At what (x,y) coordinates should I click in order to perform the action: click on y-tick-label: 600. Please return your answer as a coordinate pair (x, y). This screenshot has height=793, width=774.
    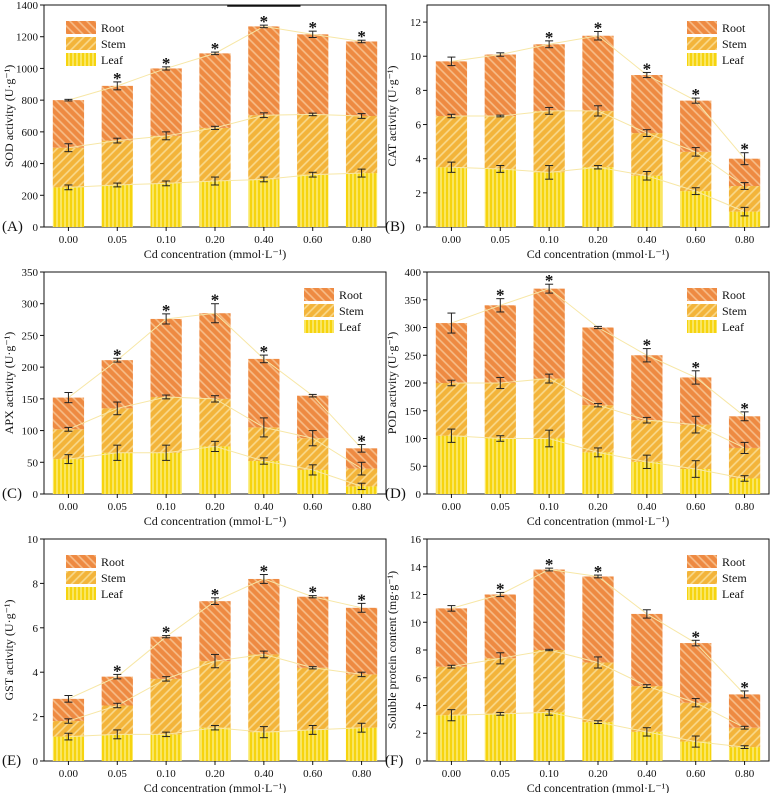
    Looking at the image, I should click on (30, 133).